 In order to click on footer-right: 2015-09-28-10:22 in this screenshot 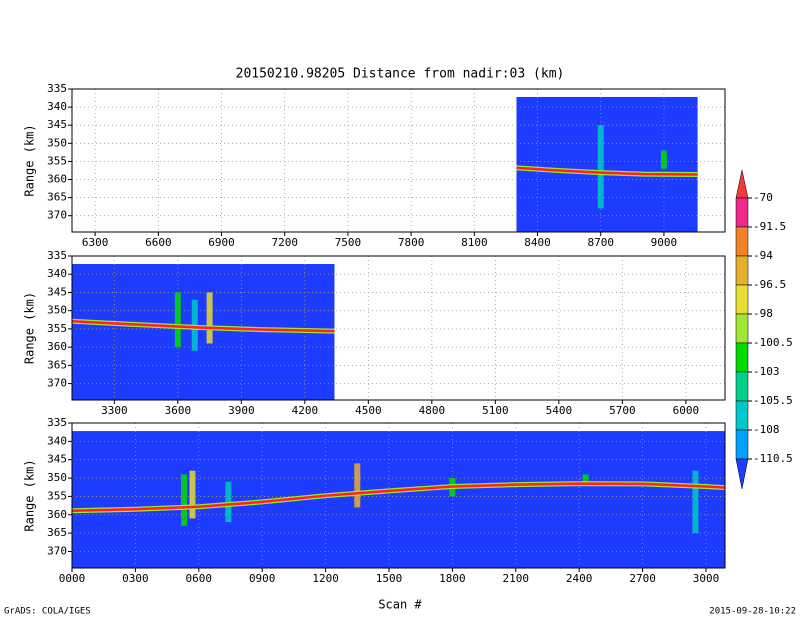, I will do `click(752, 612)`.